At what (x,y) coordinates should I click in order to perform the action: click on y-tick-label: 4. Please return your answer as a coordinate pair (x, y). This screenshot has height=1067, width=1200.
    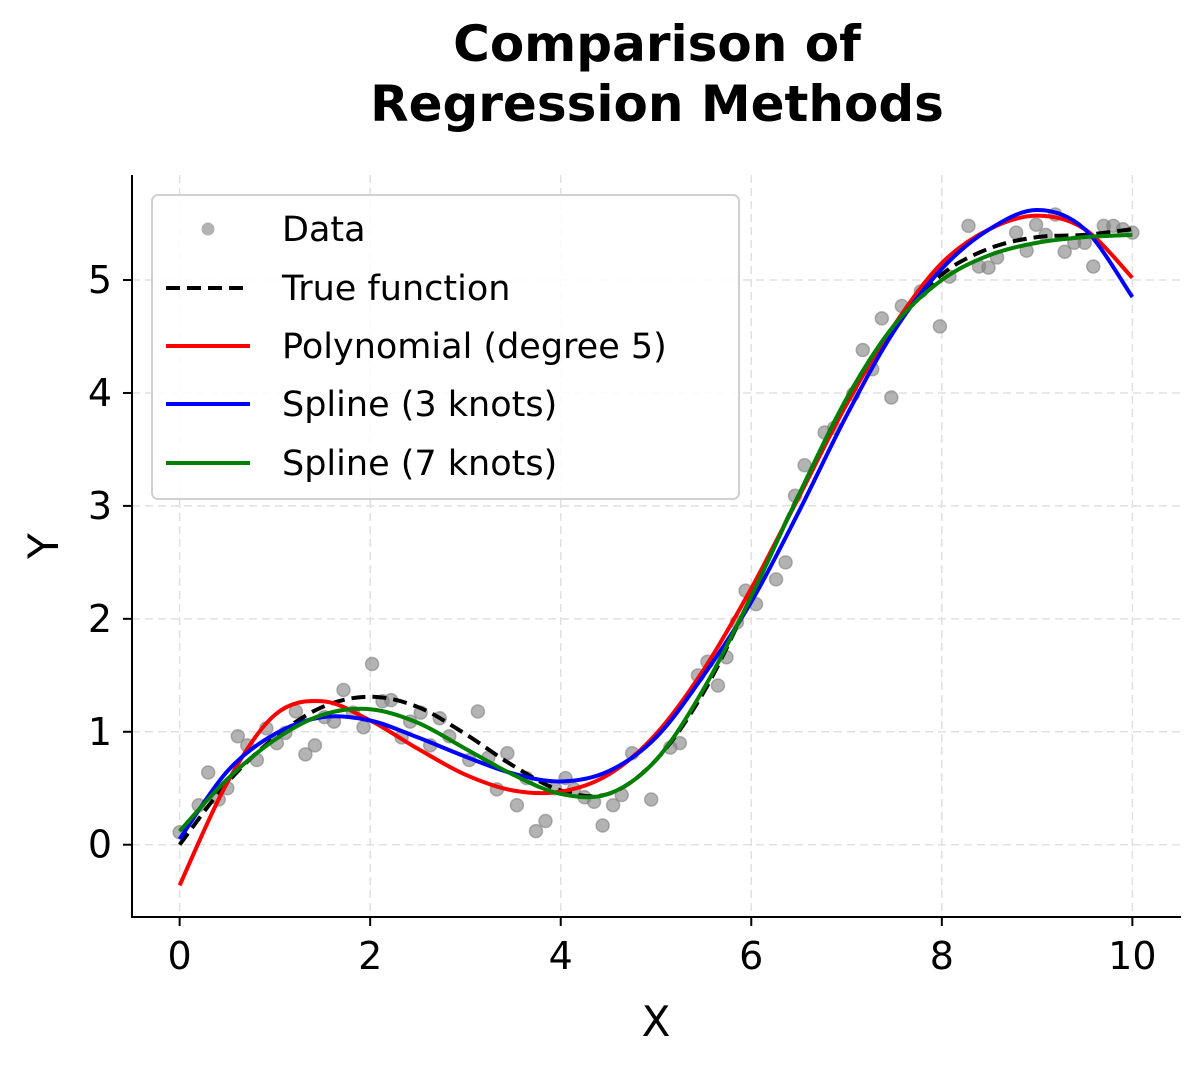
    Looking at the image, I should click on (100, 393).